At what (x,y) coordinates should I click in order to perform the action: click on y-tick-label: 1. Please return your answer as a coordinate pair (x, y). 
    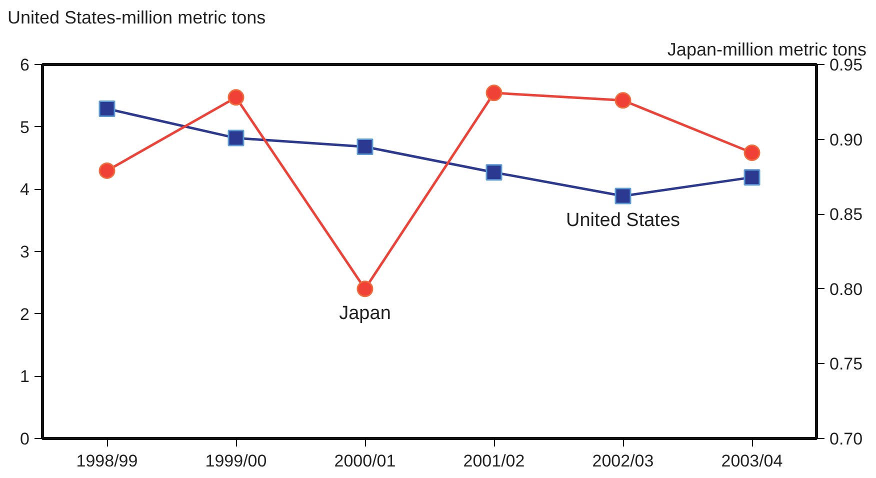
    Looking at the image, I should click on (25, 376).